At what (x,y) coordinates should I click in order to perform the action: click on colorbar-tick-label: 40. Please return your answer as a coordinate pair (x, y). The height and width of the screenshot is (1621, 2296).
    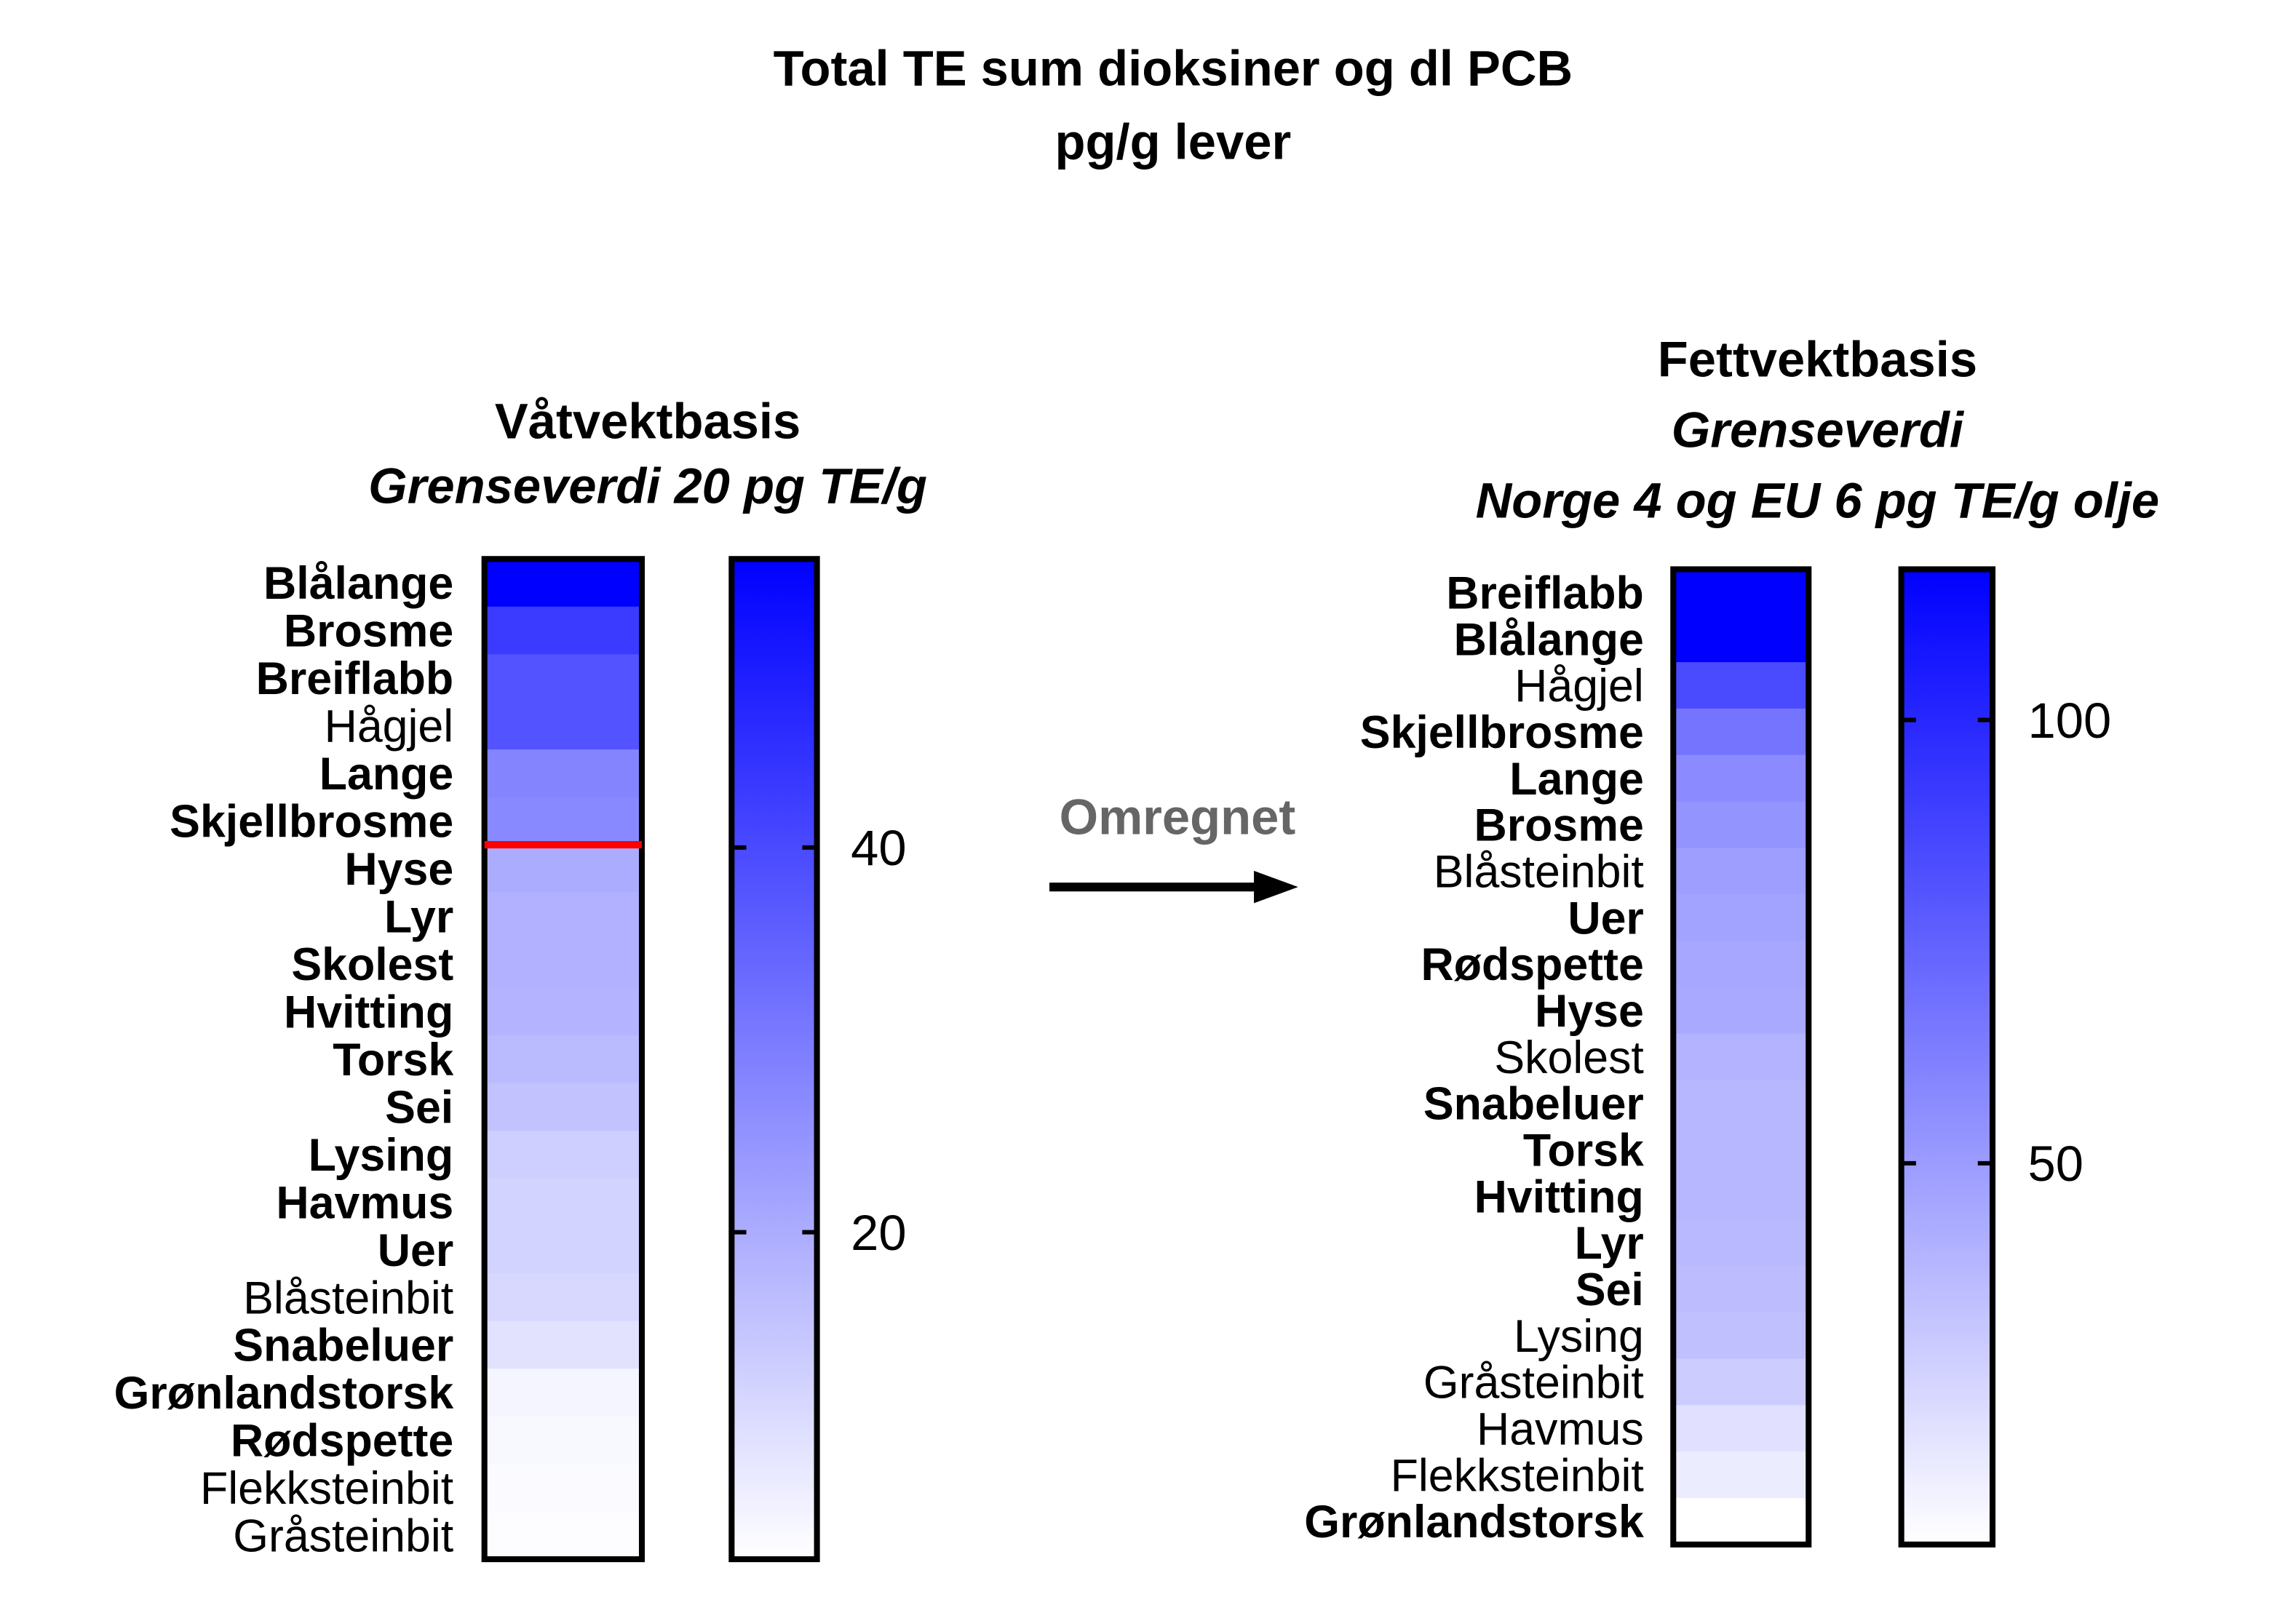
    Looking at the image, I should click on (878, 848).